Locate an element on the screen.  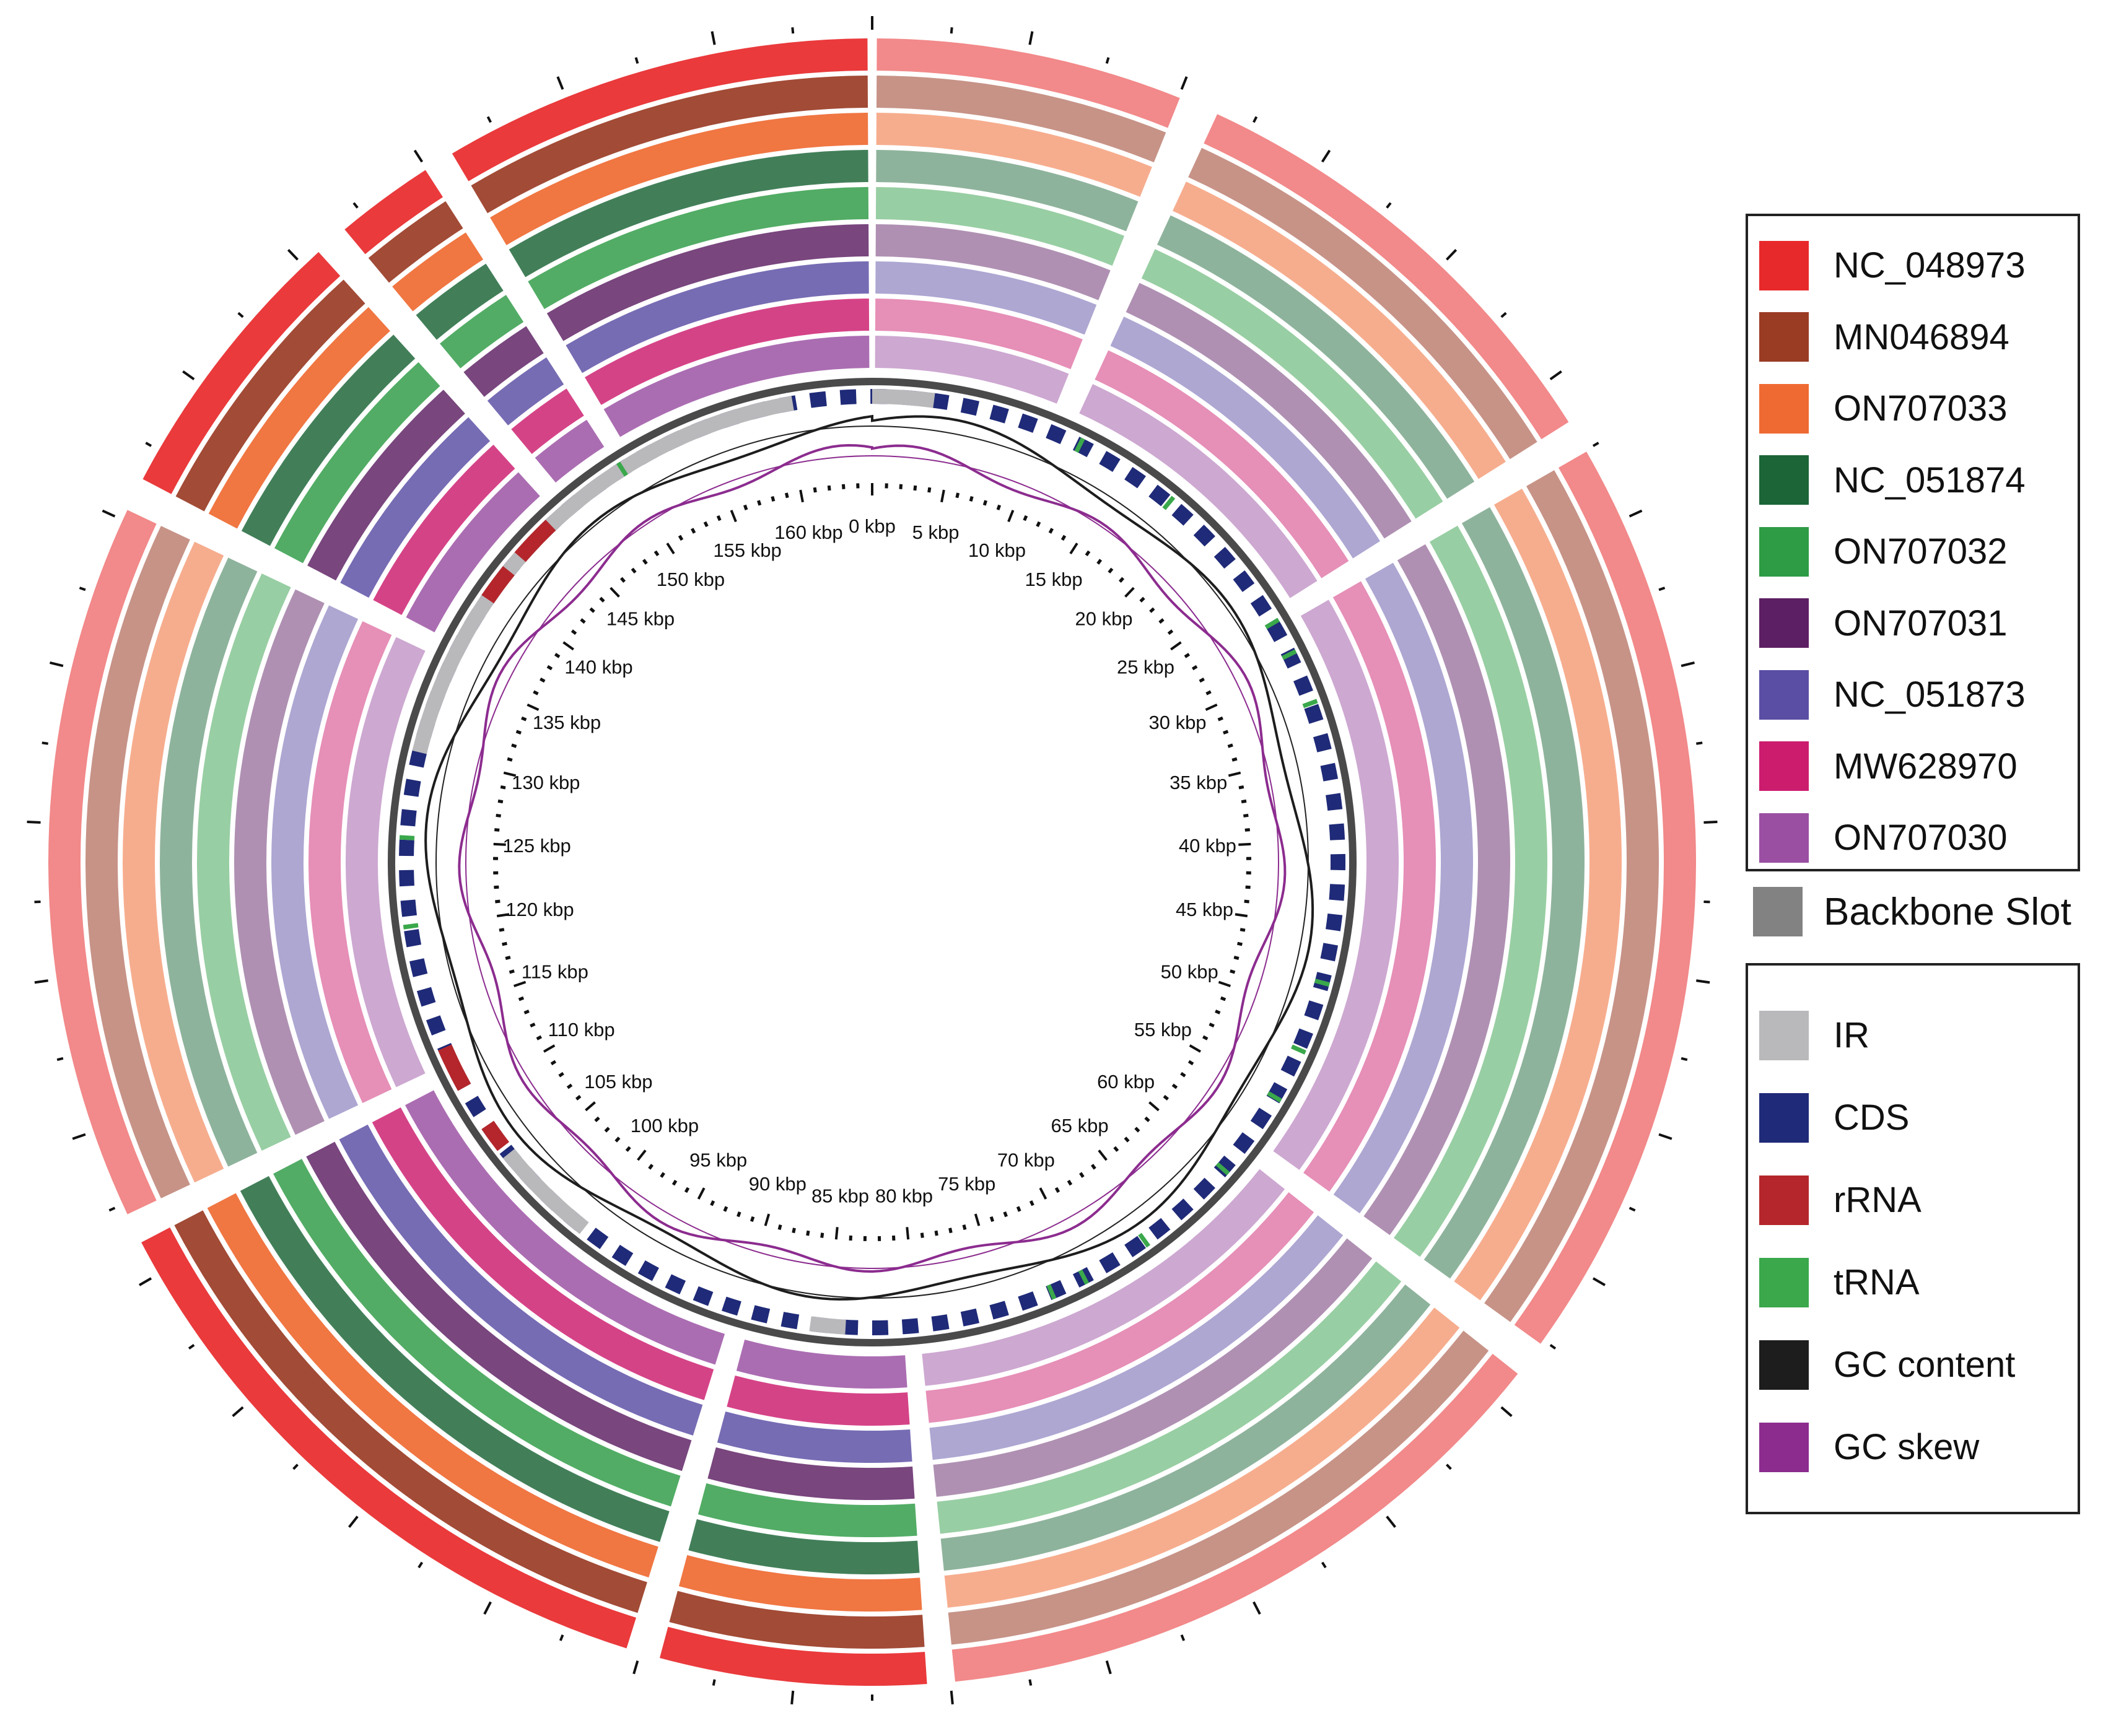
legend-label: tRNA is located at coordinates (1877, 1282).